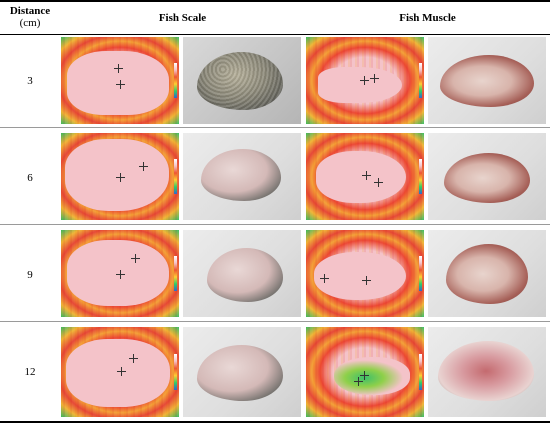  I want to click on header-fish-scale: Fish Scale, so click(182, 18).